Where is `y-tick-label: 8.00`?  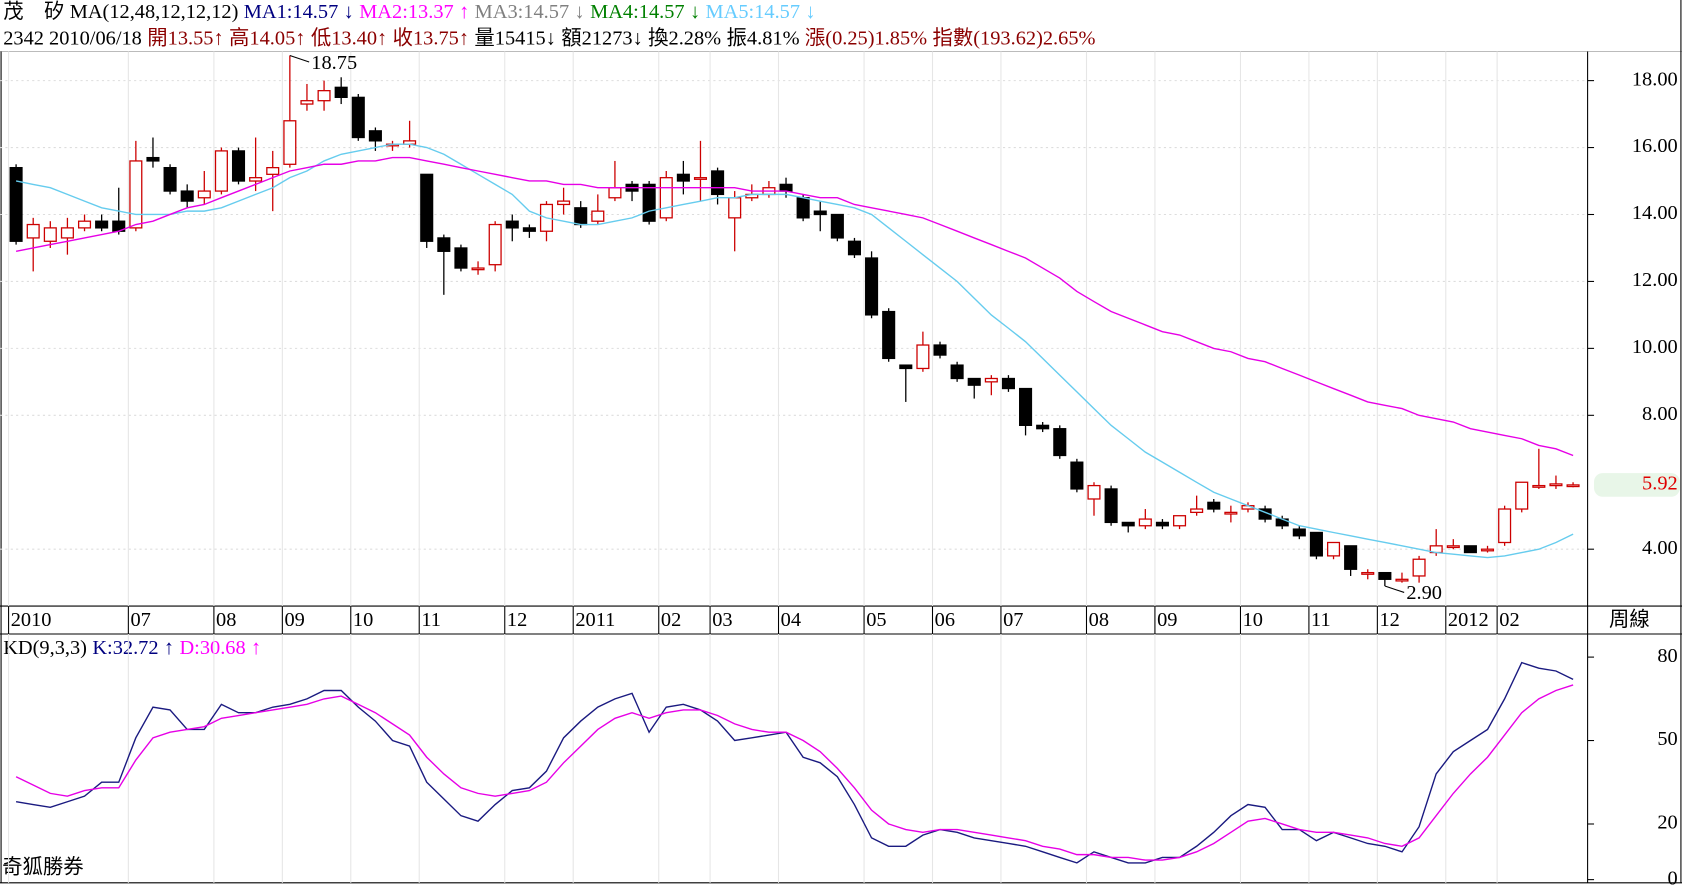
y-tick-label: 8.00 is located at coordinates (1660, 414).